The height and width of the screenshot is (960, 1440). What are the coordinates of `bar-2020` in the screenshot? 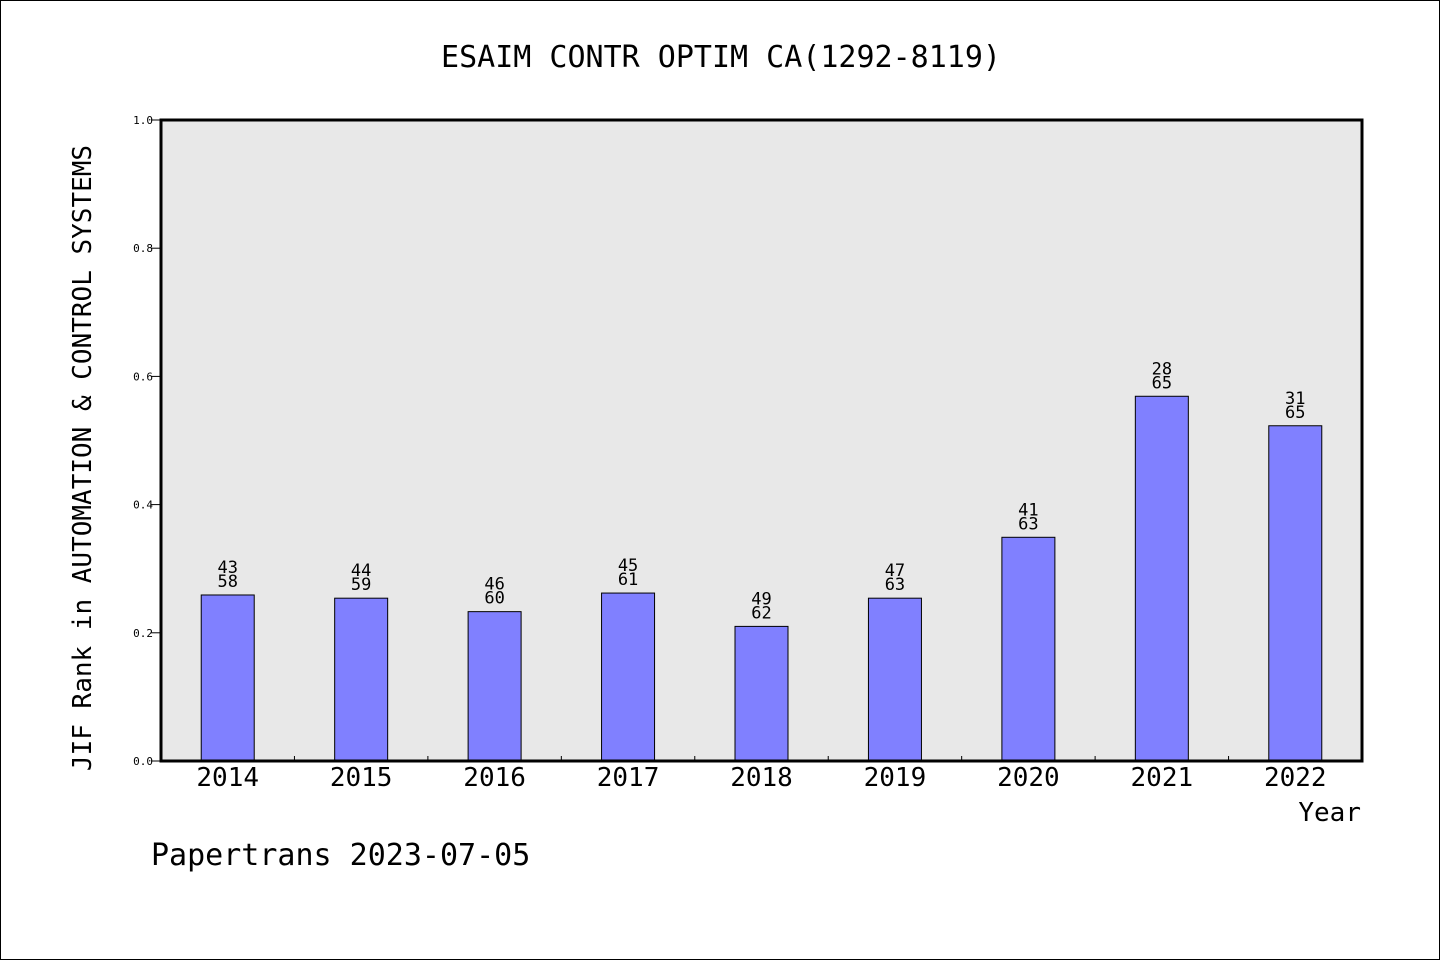 It's located at (1028, 649).